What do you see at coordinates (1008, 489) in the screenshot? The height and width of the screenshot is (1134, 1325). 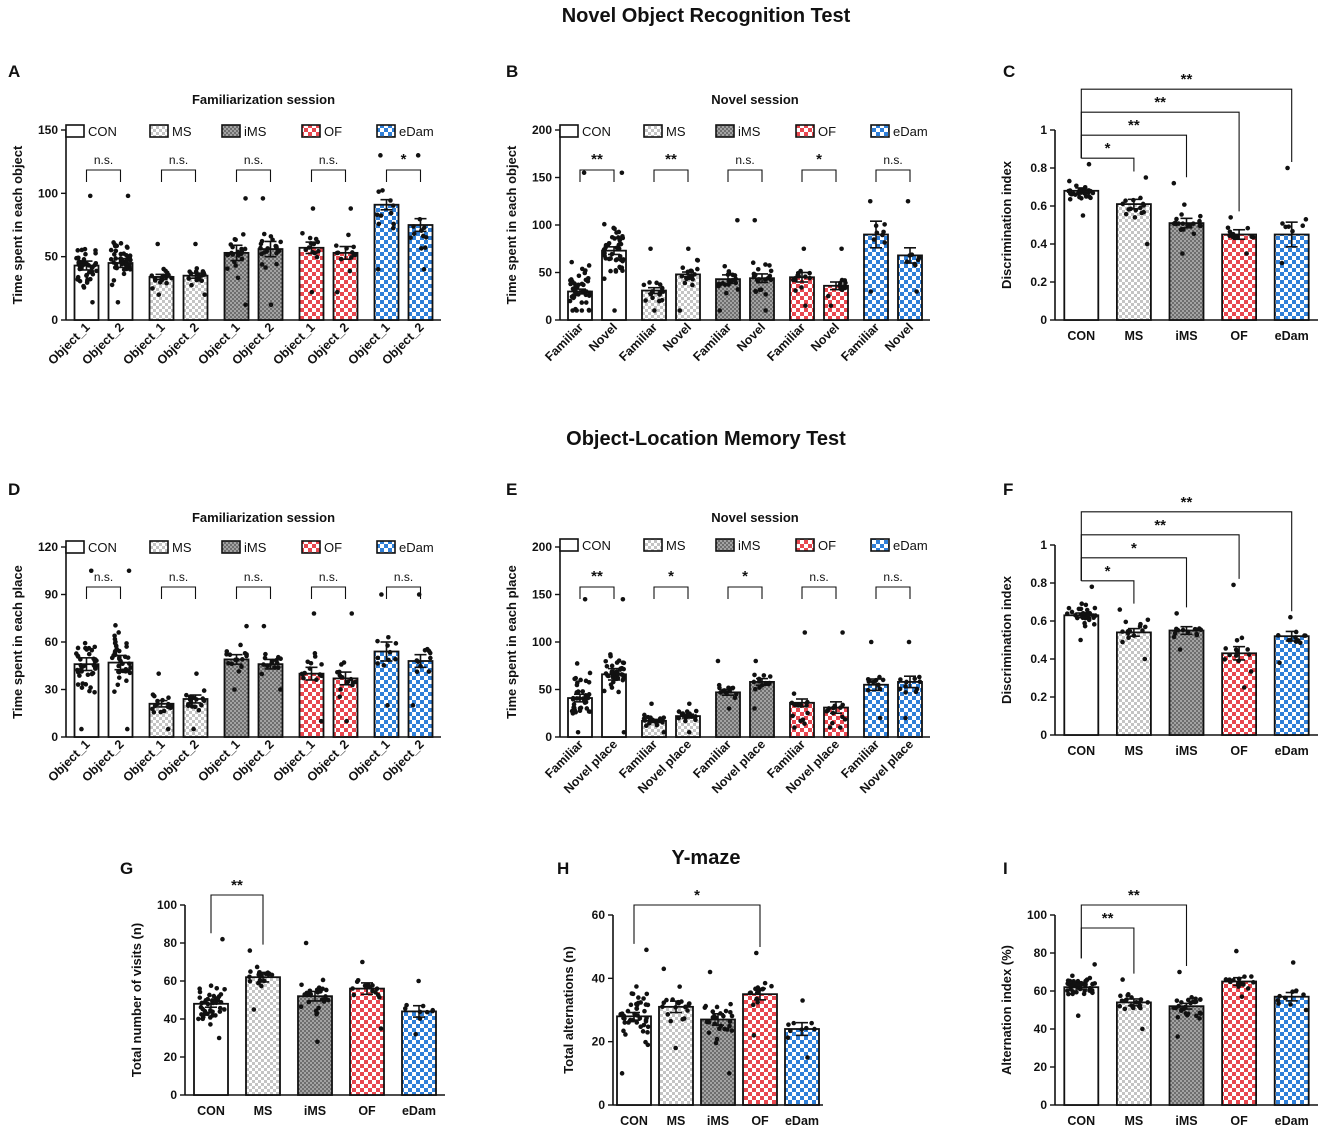 I see `panel-letter: F` at bounding box center [1008, 489].